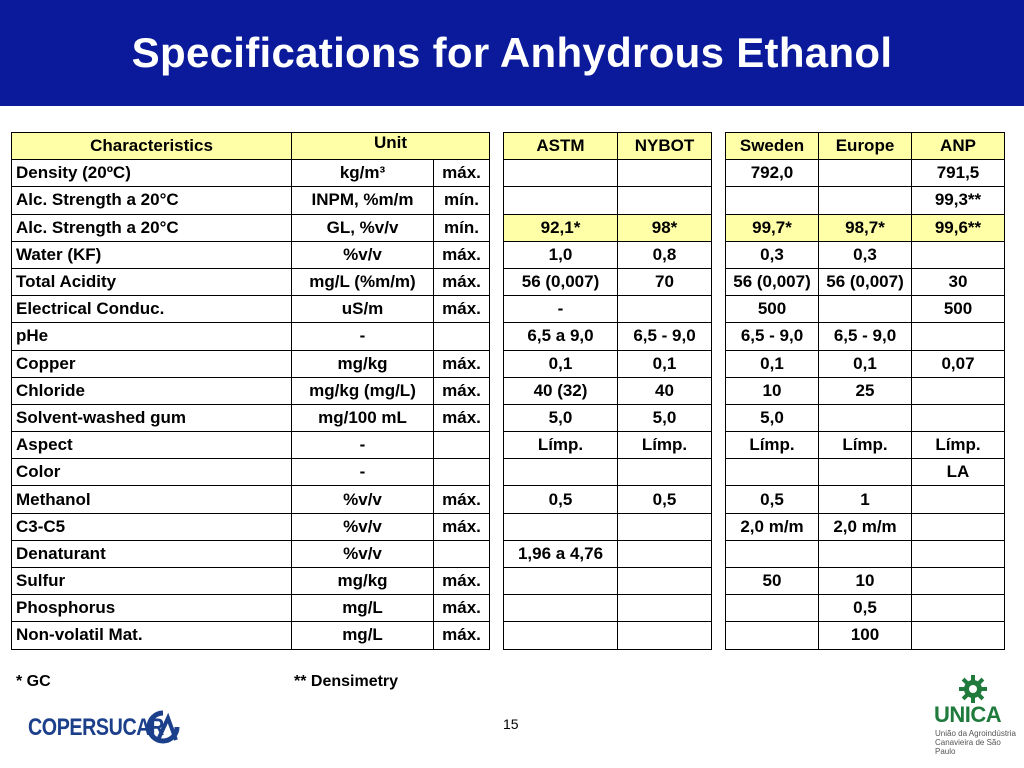 Image resolution: width=1024 pixels, height=768 pixels. Describe the element at coordinates (151, 309) in the screenshot. I see `cell-characteristic: Electrical Conduc.` at that location.